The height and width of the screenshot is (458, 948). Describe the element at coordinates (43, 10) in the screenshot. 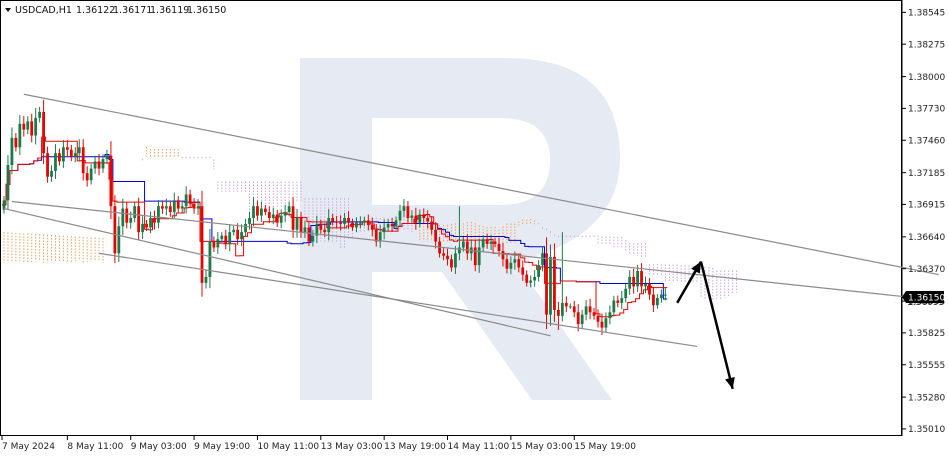

I see `header-symbol: USDCAD,H1` at that location.